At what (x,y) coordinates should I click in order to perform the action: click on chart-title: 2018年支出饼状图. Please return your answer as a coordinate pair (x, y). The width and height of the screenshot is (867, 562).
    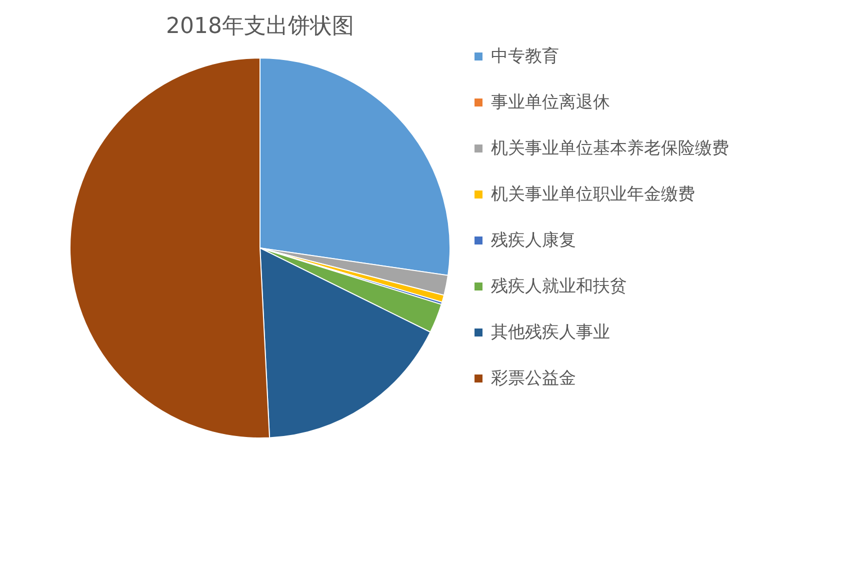
    Looking at the image, I should click on (260, 26).